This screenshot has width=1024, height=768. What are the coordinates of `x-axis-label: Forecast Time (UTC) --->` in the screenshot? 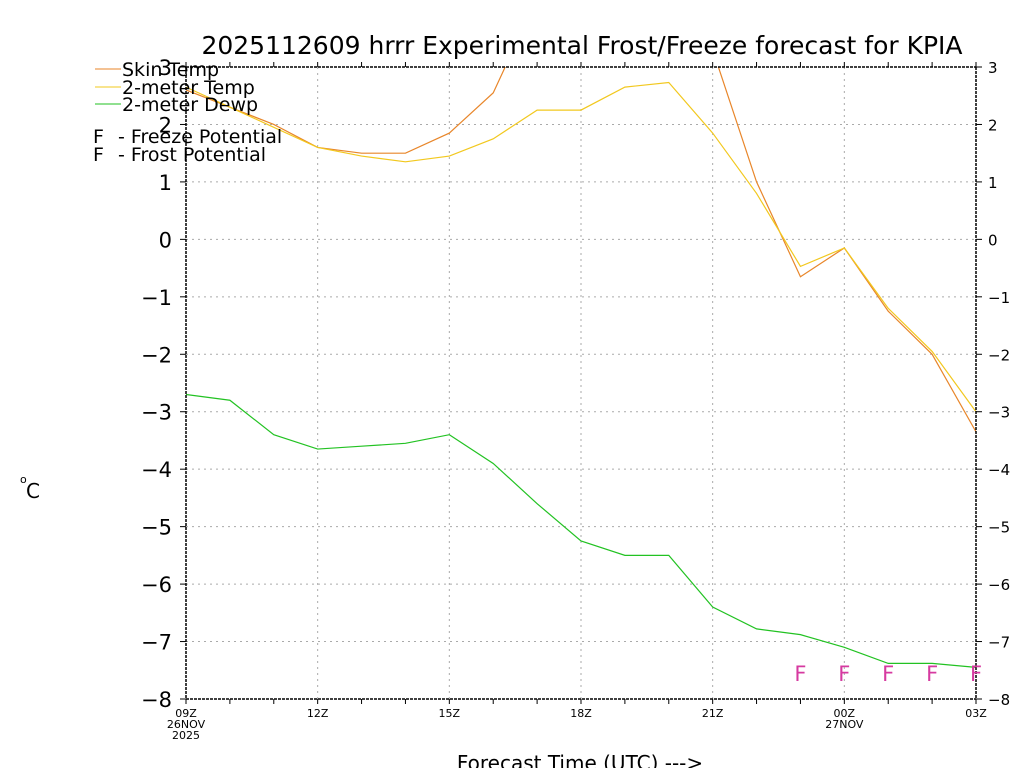 It's located at (580, 759).